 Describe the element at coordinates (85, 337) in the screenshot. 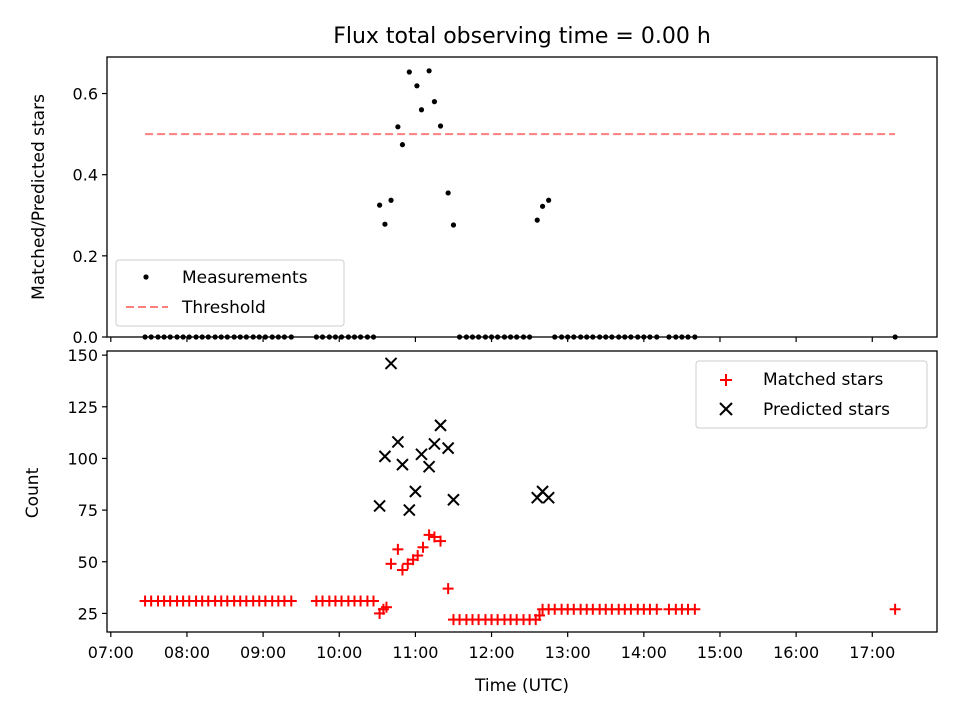

I see `y-tick-label: 0.0` at that location.